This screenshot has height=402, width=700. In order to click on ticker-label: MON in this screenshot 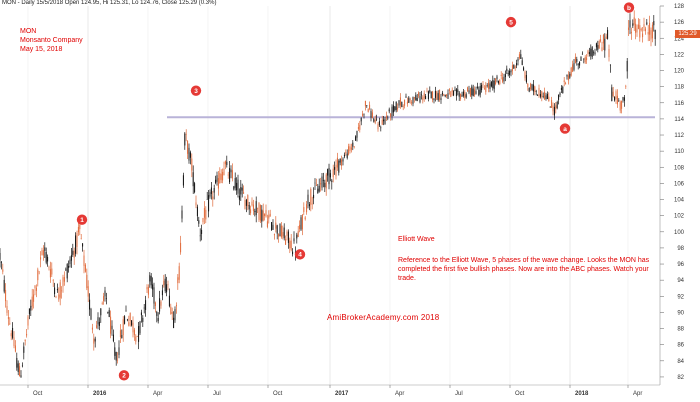, I will do `click(28, 31)`.